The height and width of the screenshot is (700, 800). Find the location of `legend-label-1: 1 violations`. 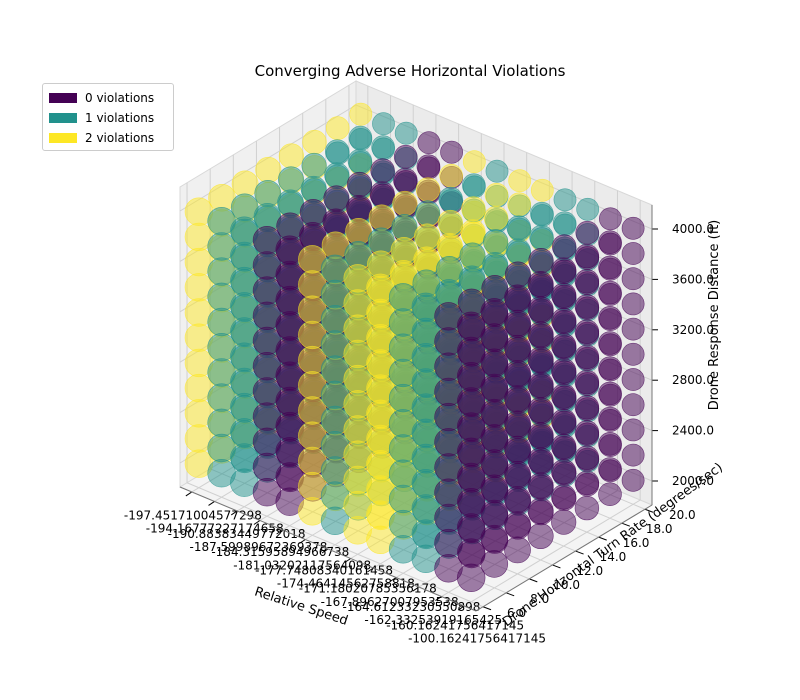

legend-label-1: 1 violations is located at coordinates (120, 118).